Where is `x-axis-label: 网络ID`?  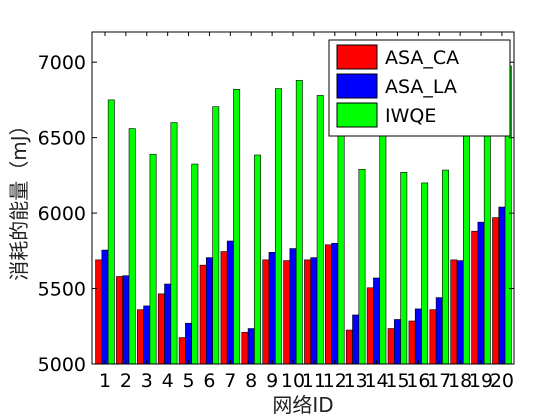
x-axis-label: 网络ID is located at coordinates (302, 405).